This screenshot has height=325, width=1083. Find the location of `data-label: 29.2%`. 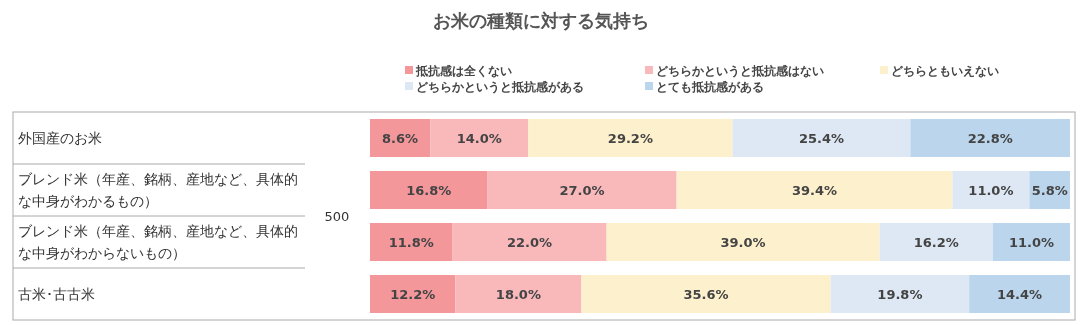

data-label: 29.2% is located at coordinates (630, 138).